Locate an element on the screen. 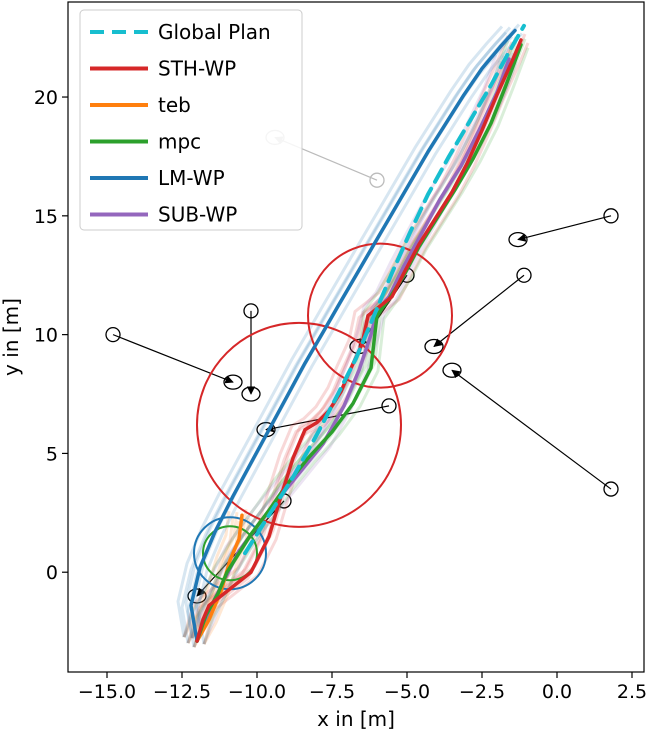  x-tick-label: −7.5 is located at coordinates (332, 692).